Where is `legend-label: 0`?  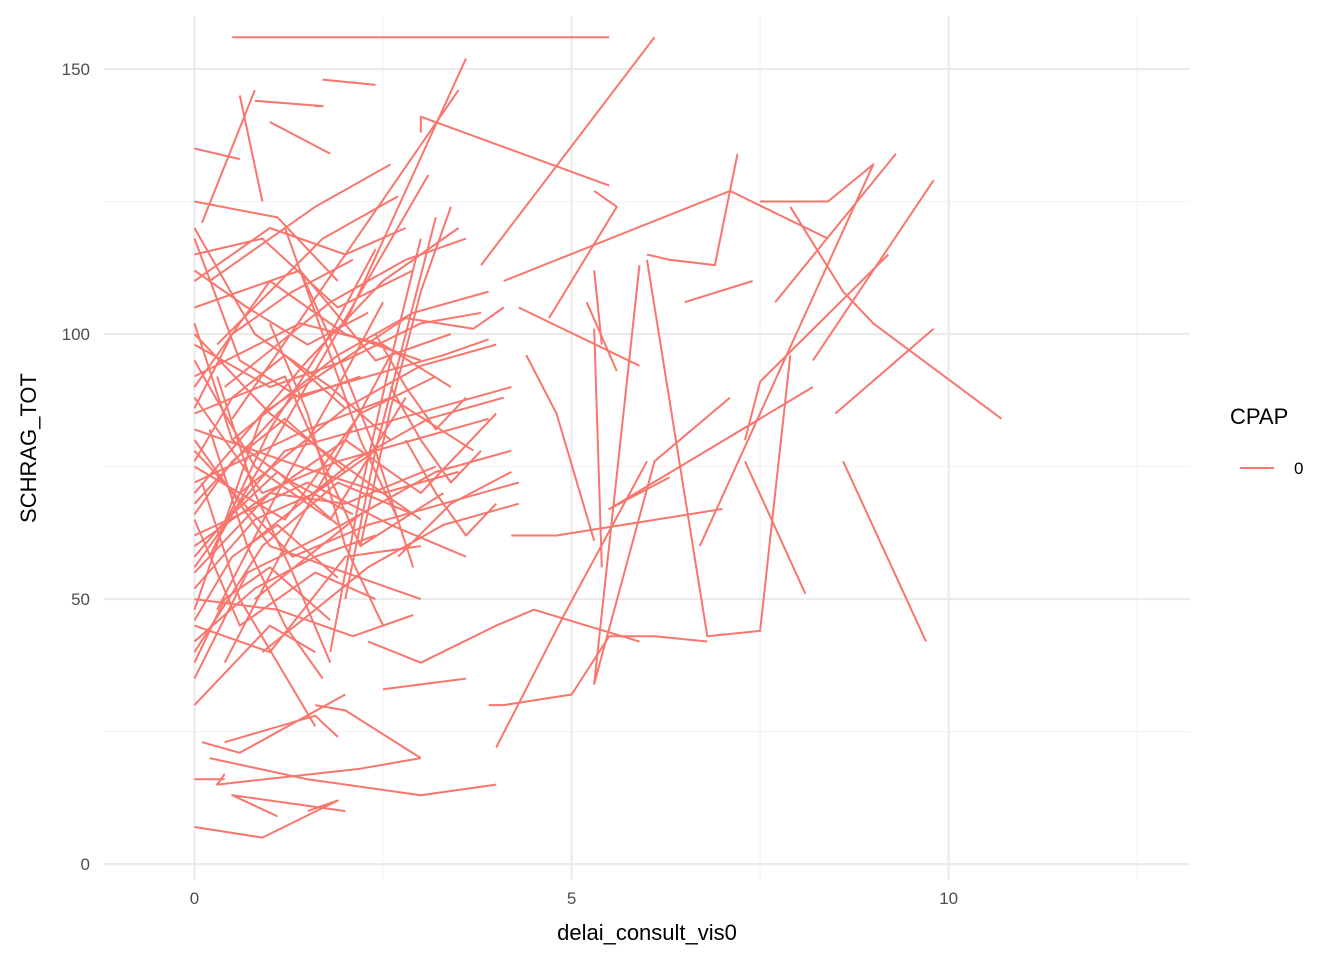
legend-label: 0 is located at coordinates (1298, 468).